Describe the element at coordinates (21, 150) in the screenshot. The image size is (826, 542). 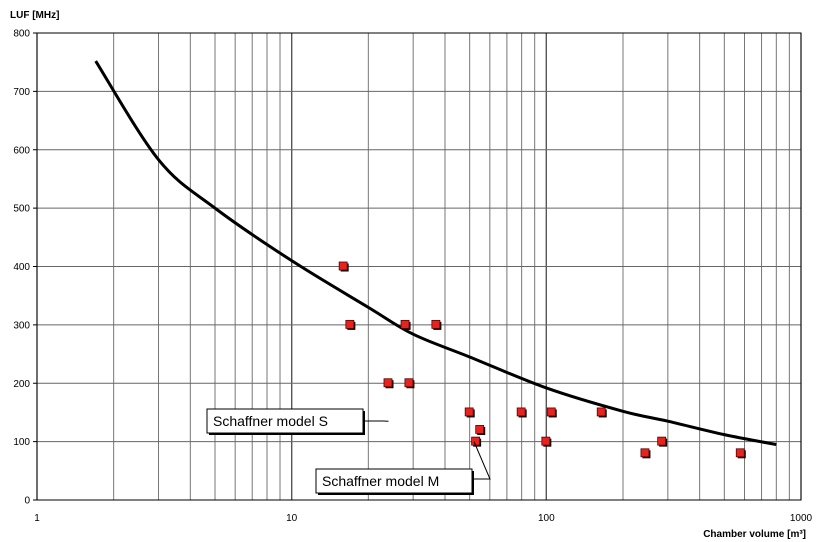
I see `y-tick-label: 600` at that location.